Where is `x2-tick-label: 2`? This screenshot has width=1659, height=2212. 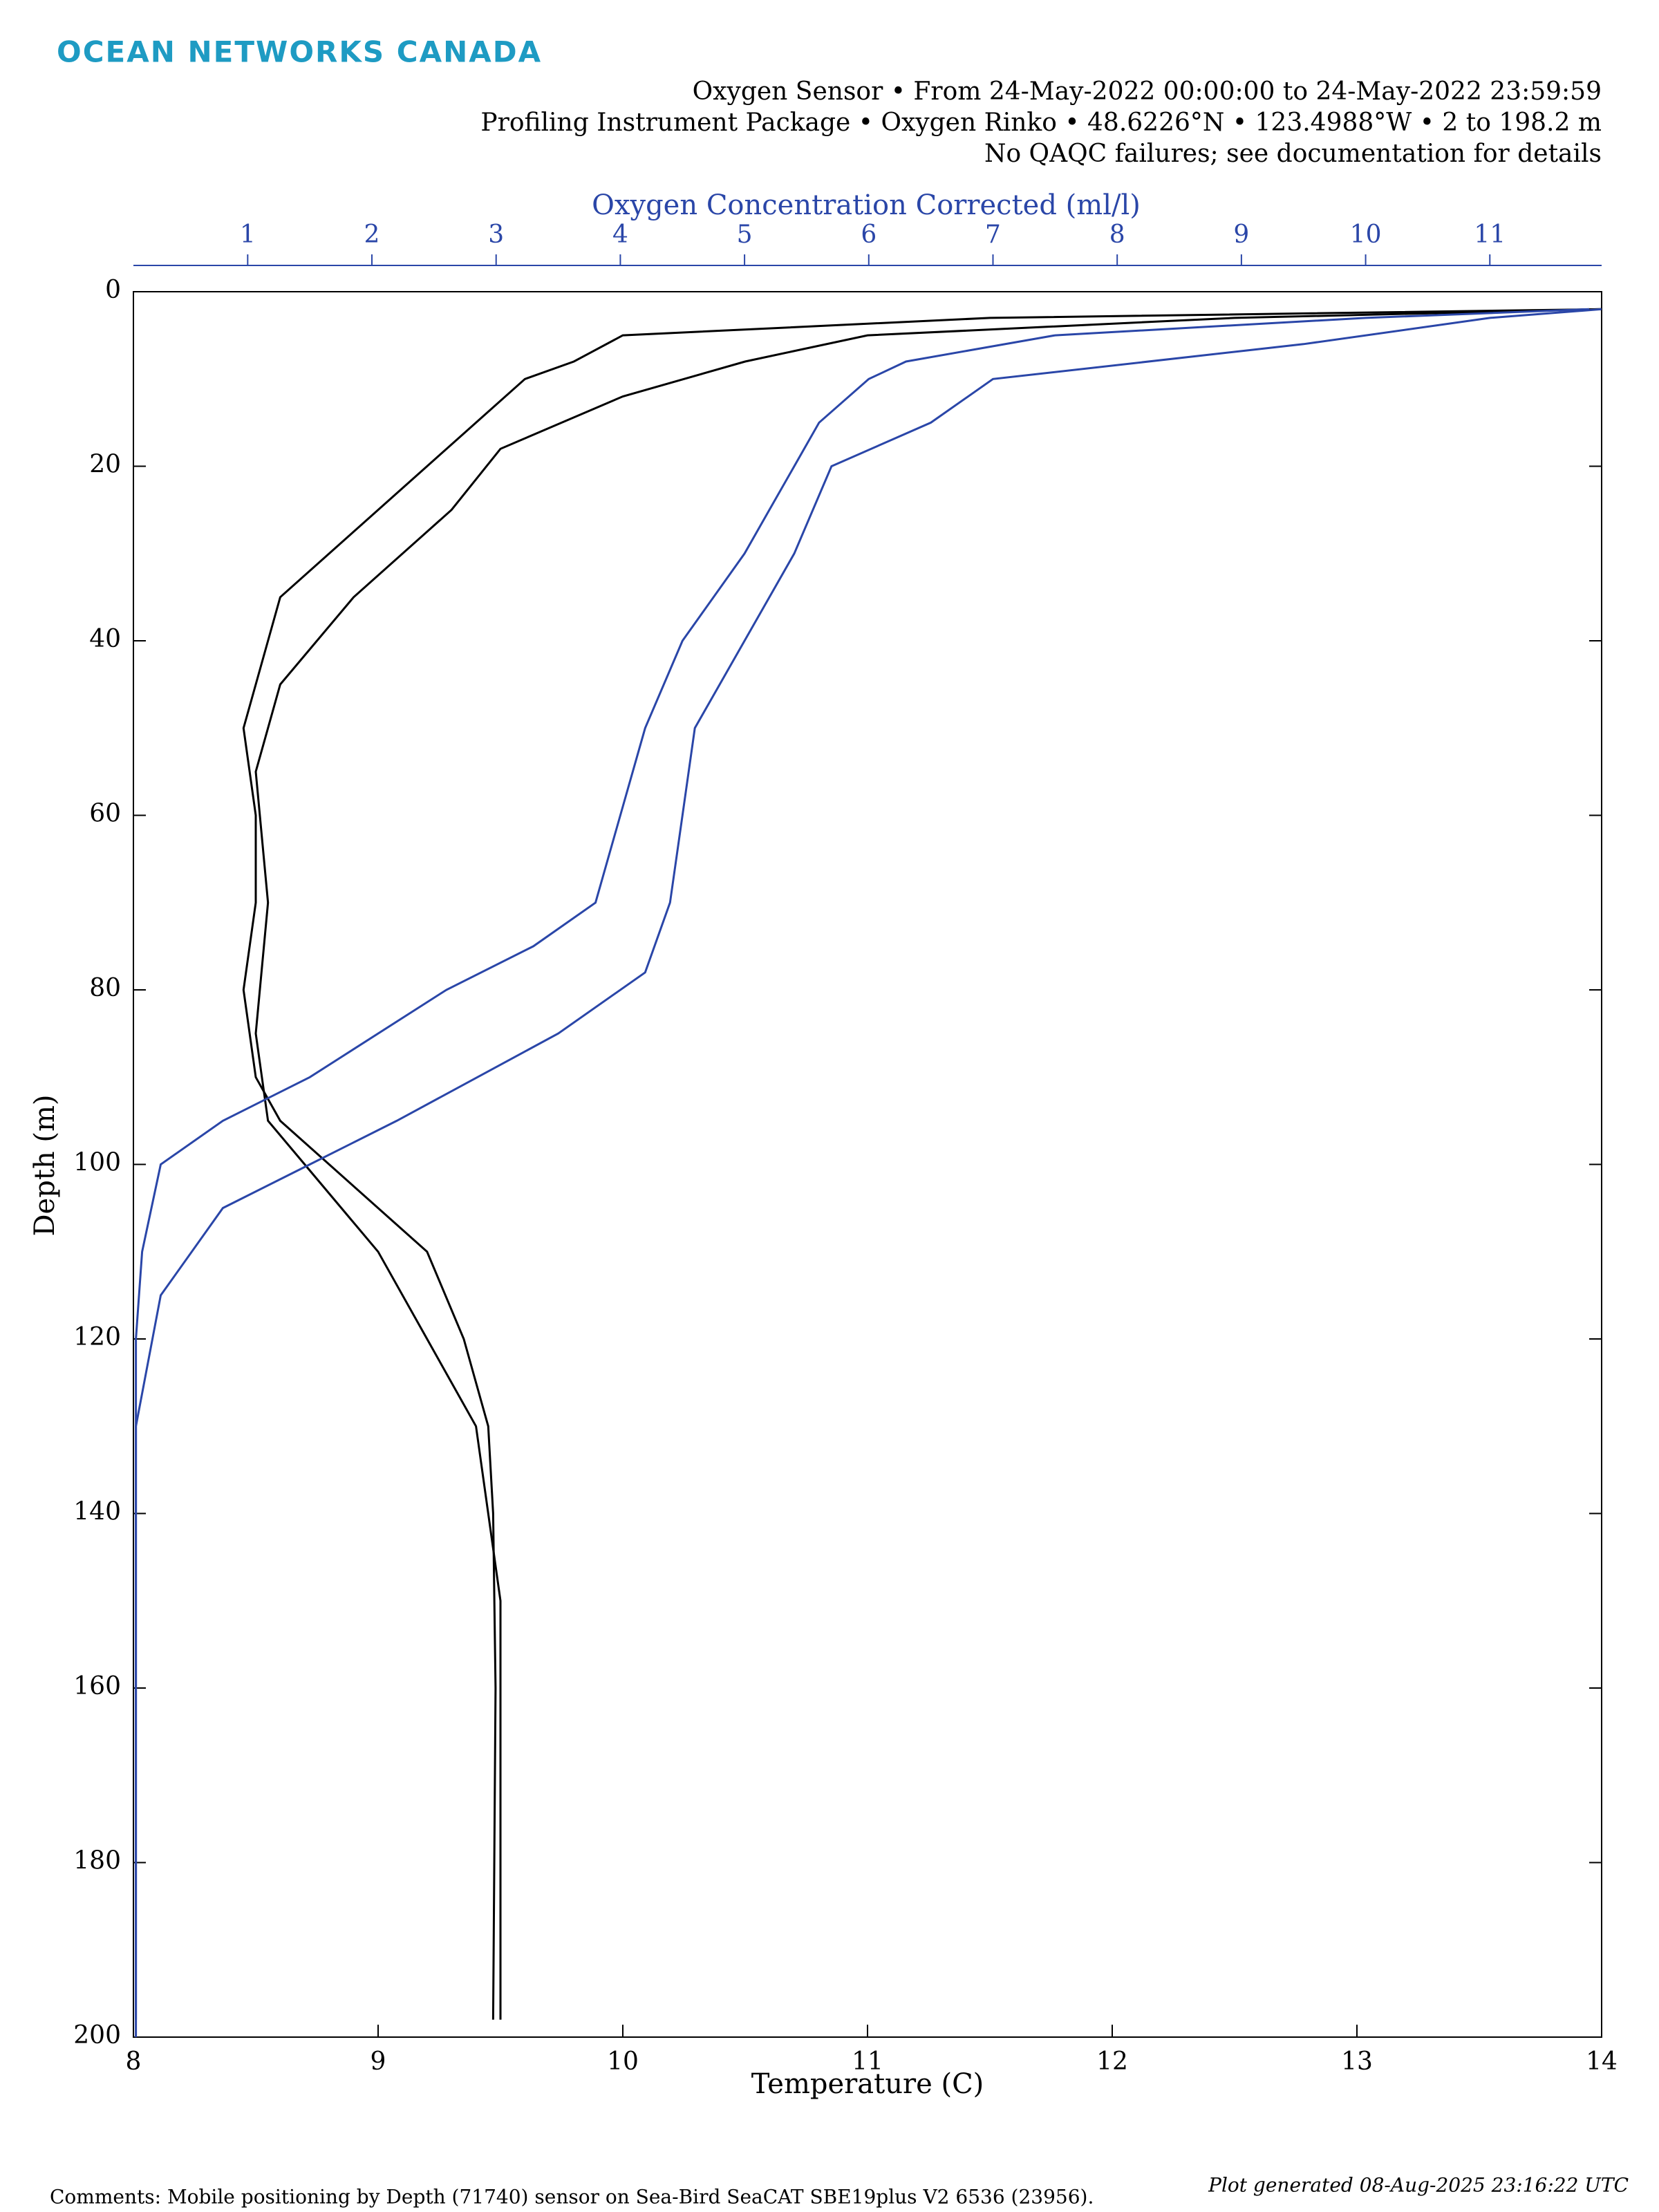
x2-tick-label: 2 is located at coordinates (372, 235).